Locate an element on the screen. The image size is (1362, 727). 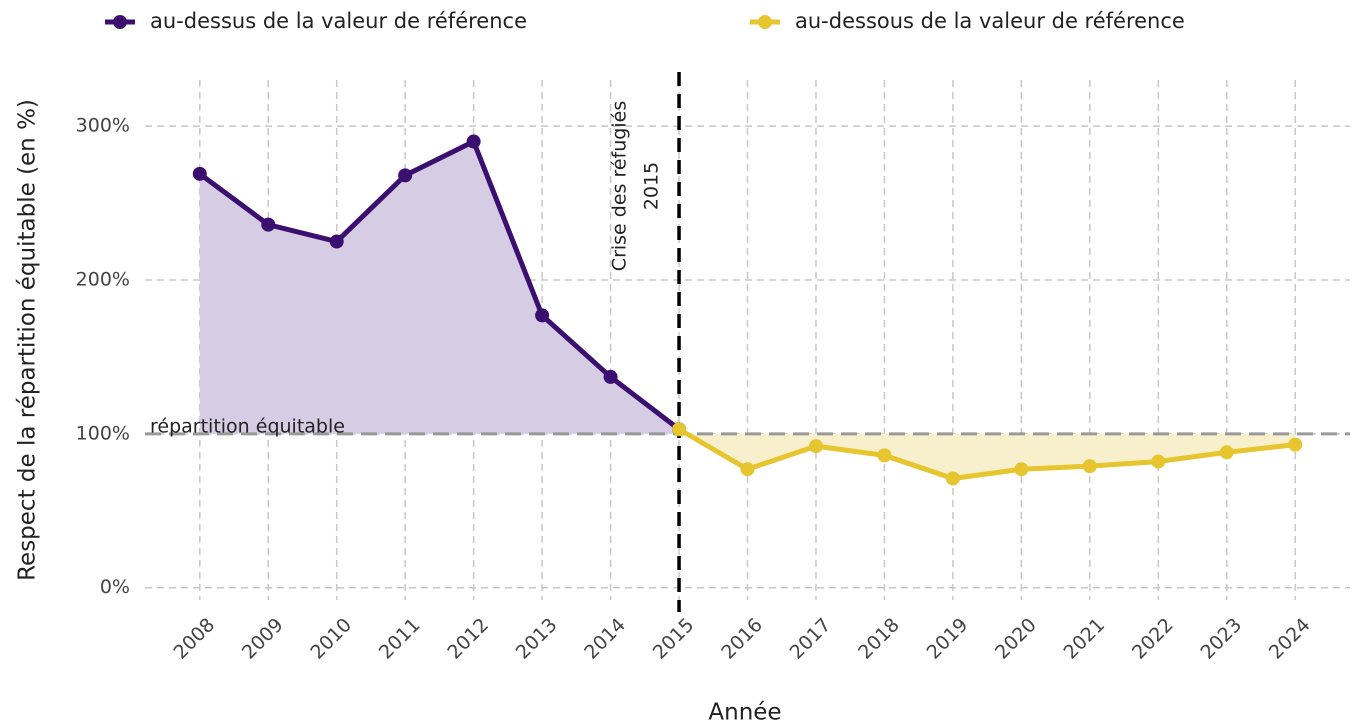
x-tick-label: 2008 is located at coordinates (194, 639).